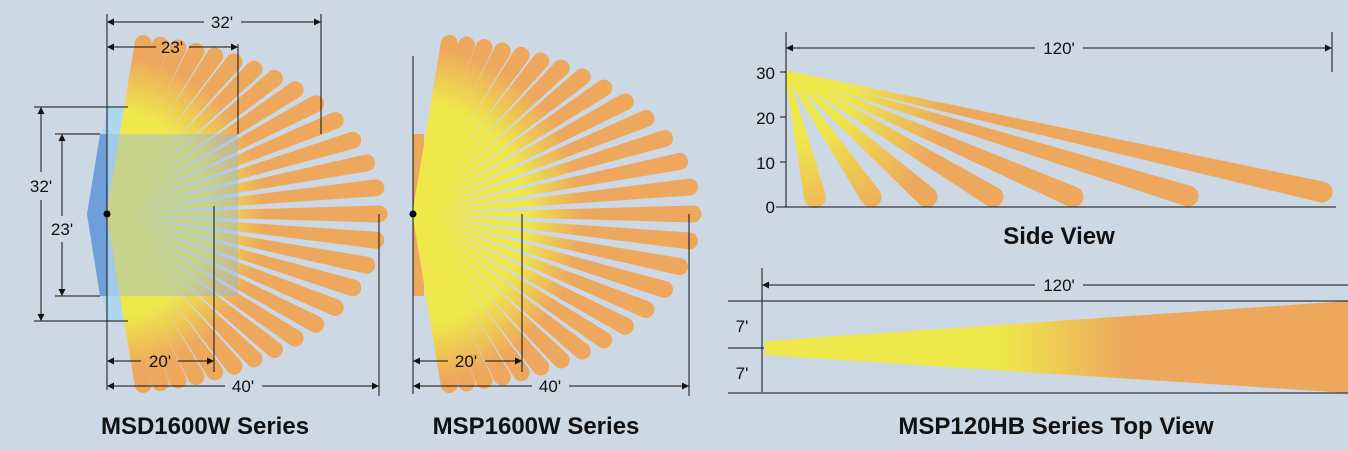 This screenshot has height=450, width=1348. I want to click on msd-coverage-dark, so click(97, 215).